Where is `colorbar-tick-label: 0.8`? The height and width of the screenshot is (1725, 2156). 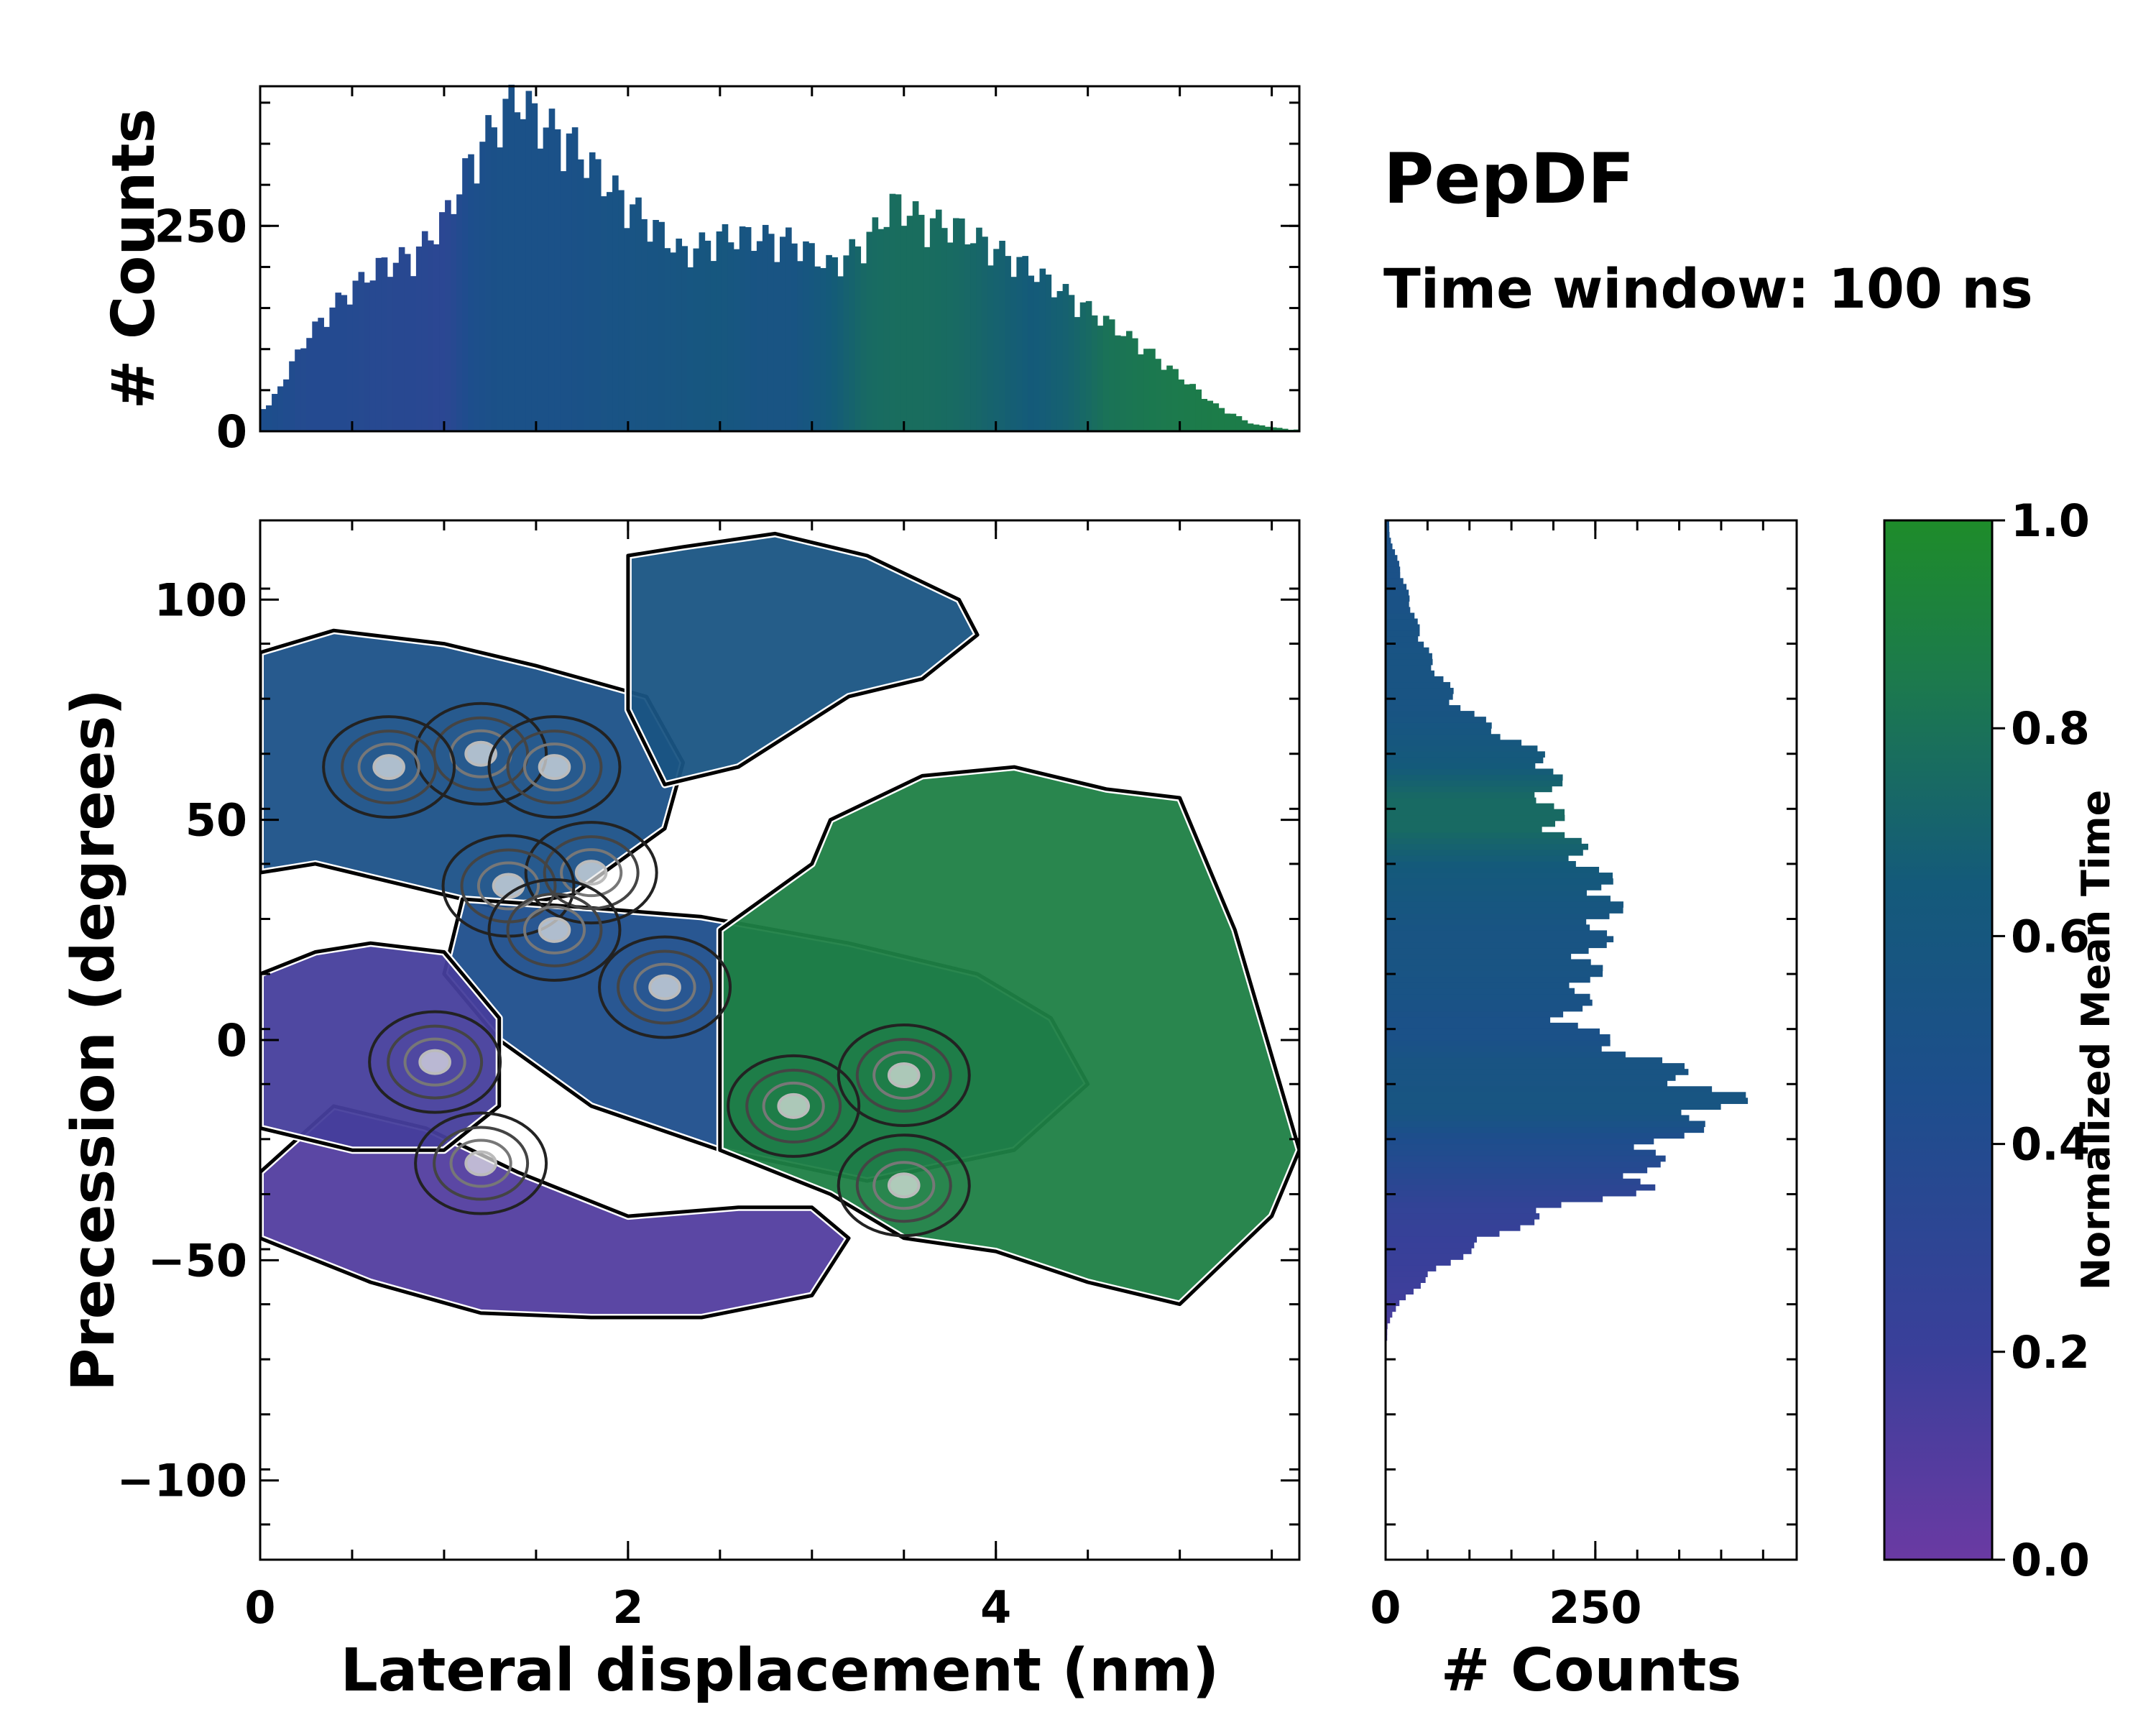
colorbar-tick-label: 0.8 is located at coordinates (2050, 728).